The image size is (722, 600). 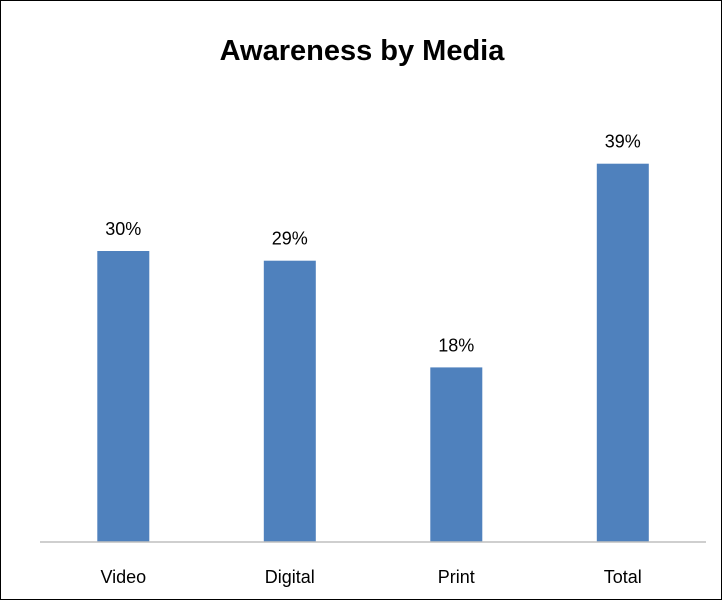 What do you see at coordinates (290, 239) in the screenshot?
I see `data-label-digital: 29%` at bounding box center [290, 239].